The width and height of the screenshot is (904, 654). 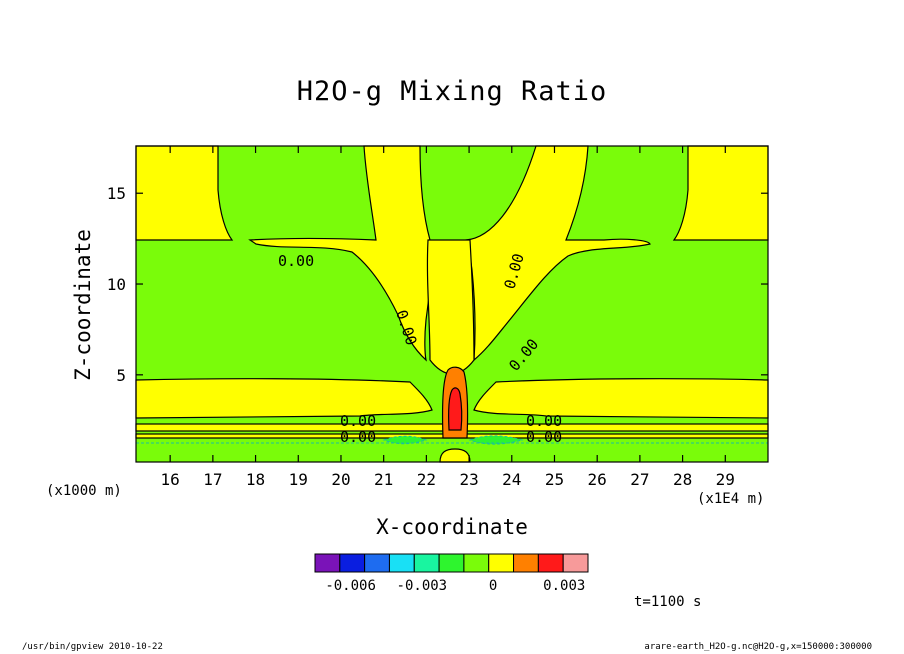 What do you see at coordinates (455, 409) in the screenshot?
I see `plume-red` at bounding box center [455, 409].